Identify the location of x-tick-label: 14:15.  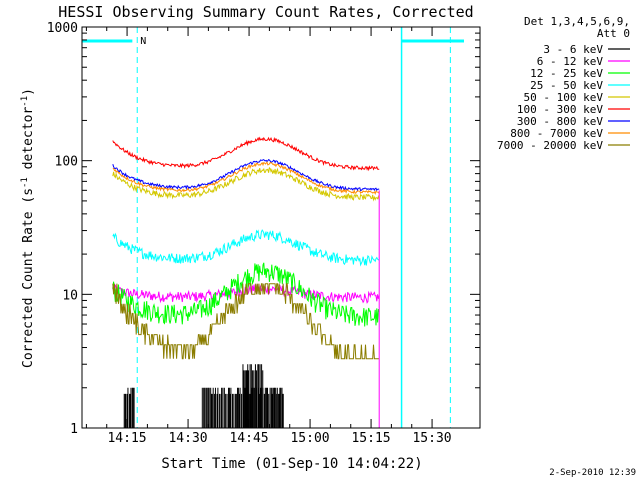
(126, 438).